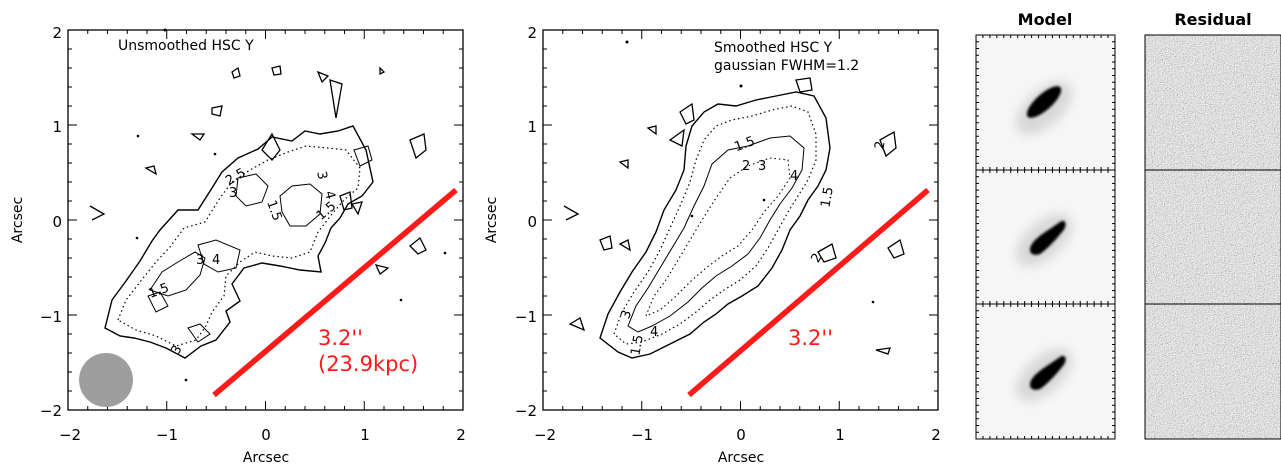 This screenshot has height=467, width=1281. What do you see at coordinates (368, 364) in the screenshot?
I see `scale-bar-label-kpc: (23.9kpc)` at bounding box center [368, 364].